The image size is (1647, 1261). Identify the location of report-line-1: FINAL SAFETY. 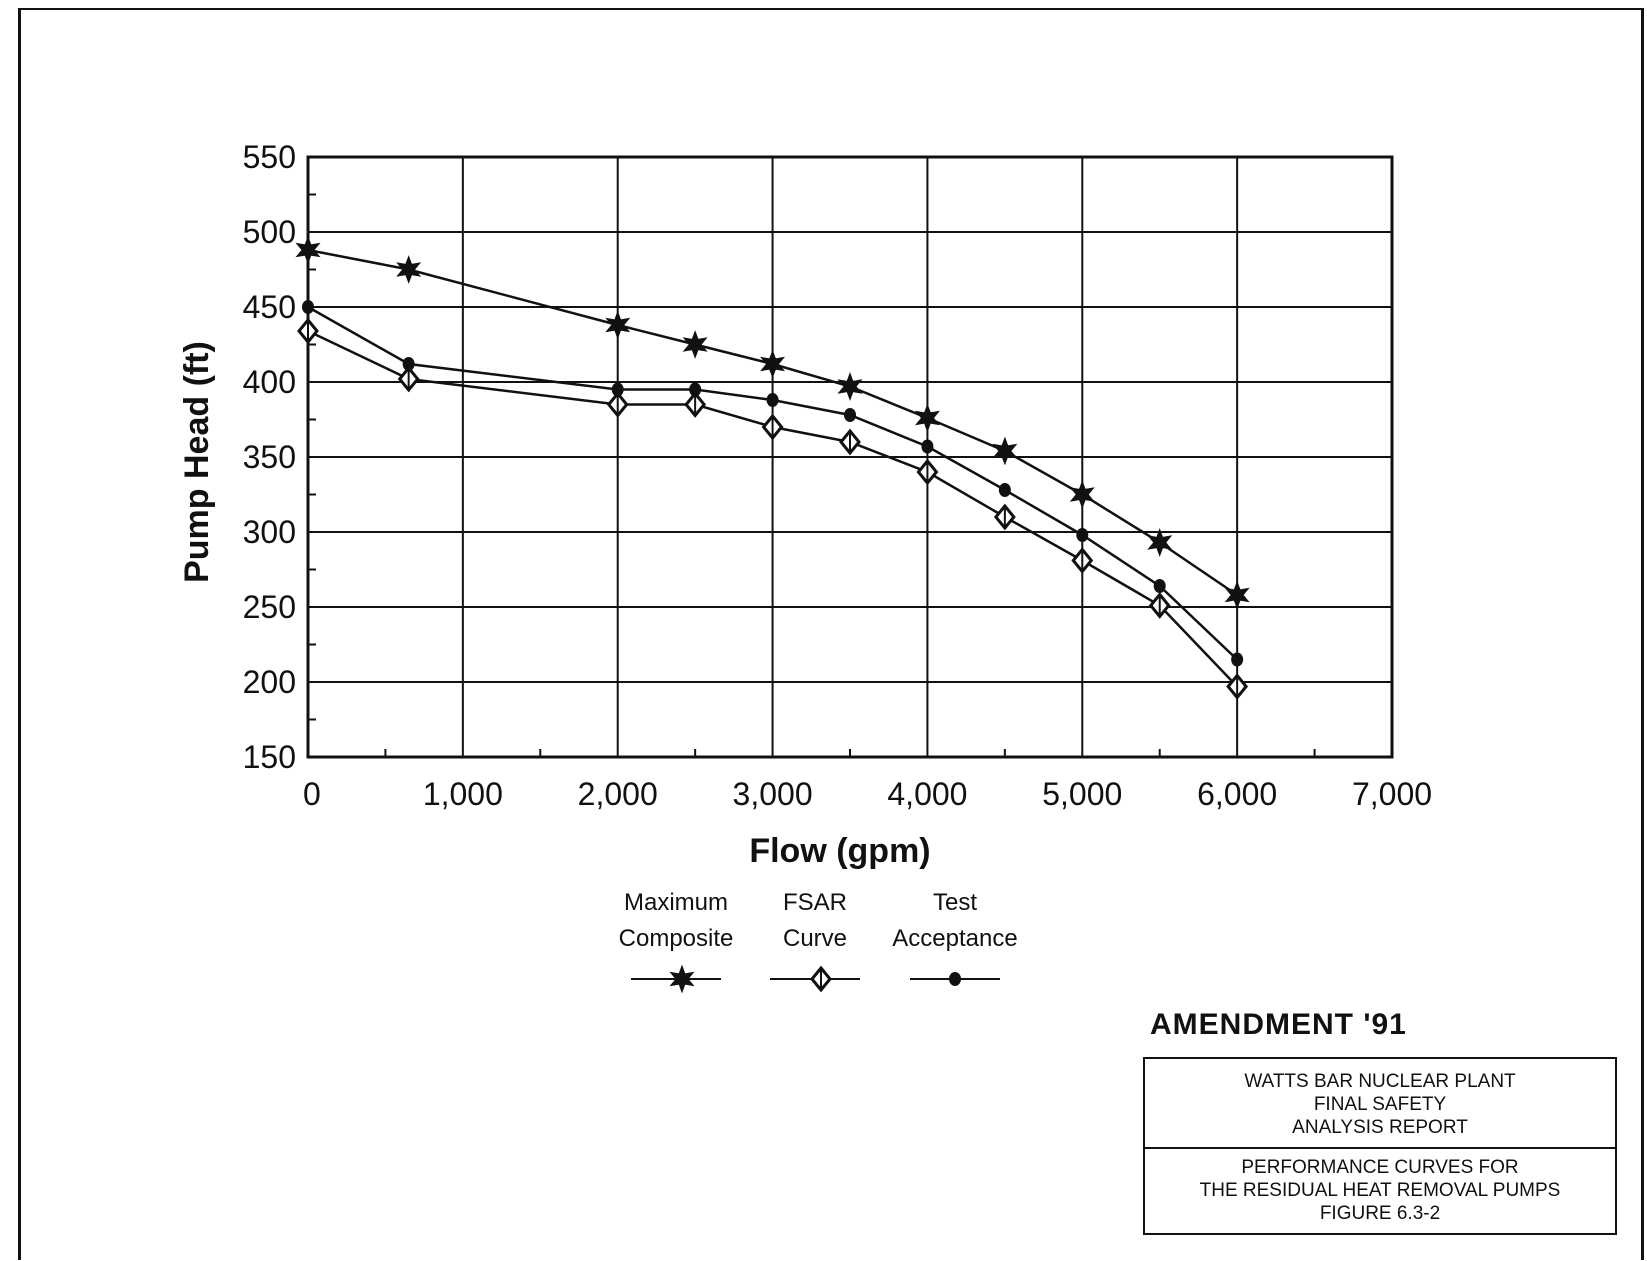
(1380, 1104).